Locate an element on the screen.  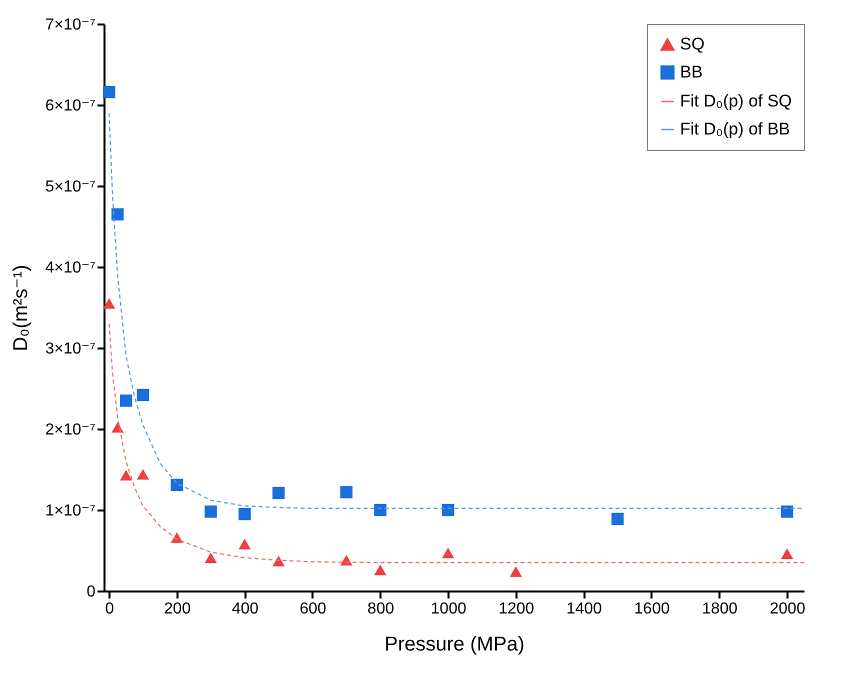
x-tick-label: 2000 is located at coordinates (788, 609).